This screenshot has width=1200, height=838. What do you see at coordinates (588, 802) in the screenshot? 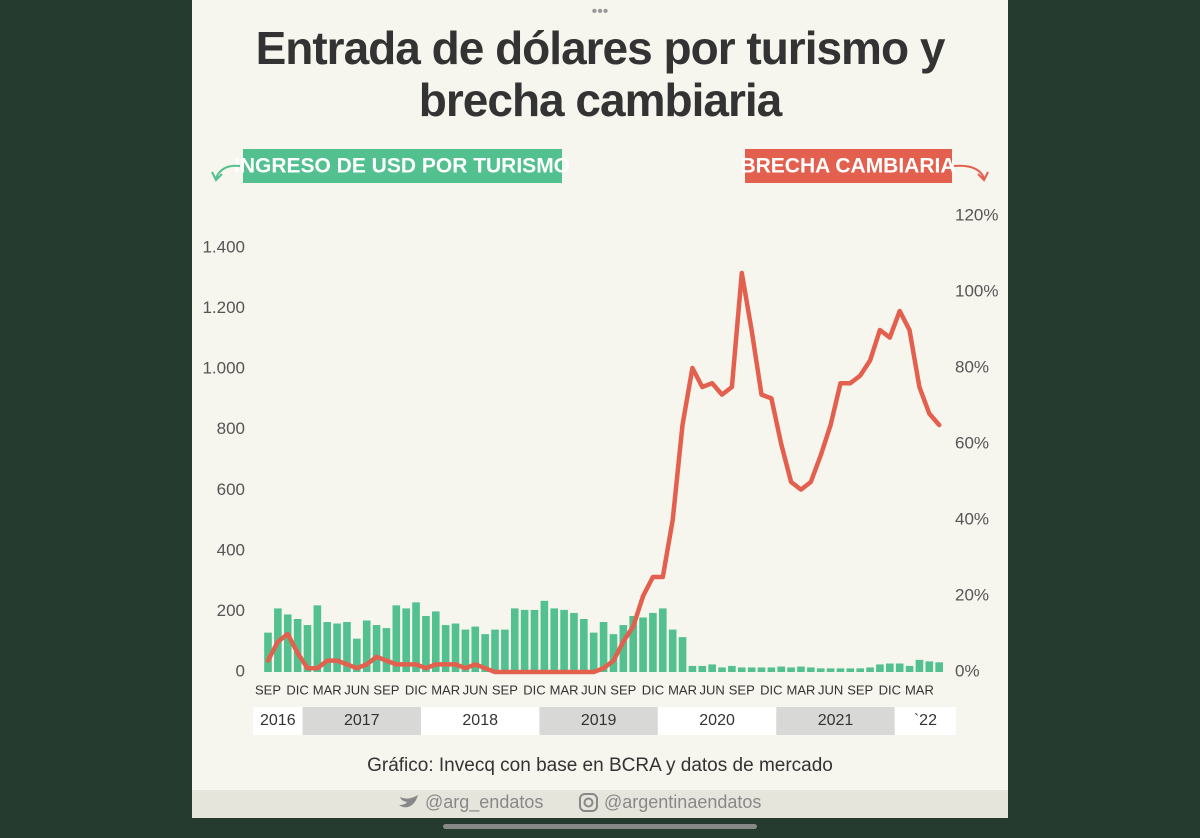
I see `instagram-icon` at bounding box center [588, 802].